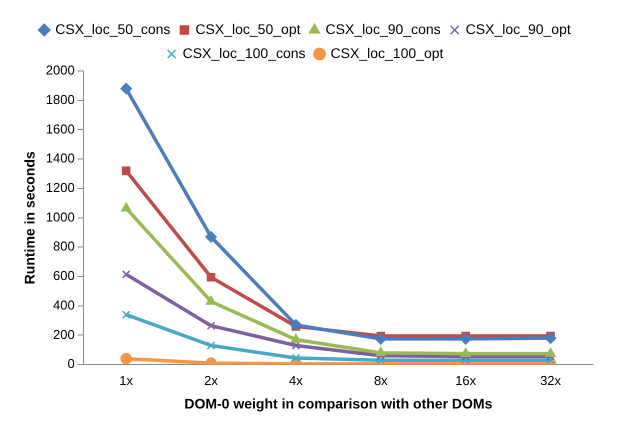 The height and width of the screenshot is (432, 633). I want to click on legend-label: CSX_loc_50_opt, so click(248, 28).